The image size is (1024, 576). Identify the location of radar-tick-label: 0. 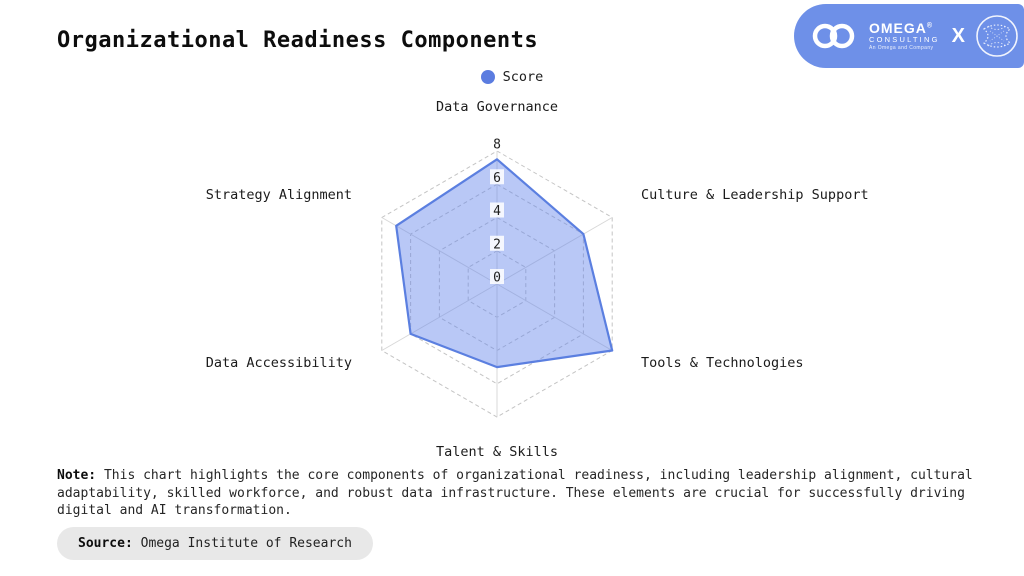
(497, 278).